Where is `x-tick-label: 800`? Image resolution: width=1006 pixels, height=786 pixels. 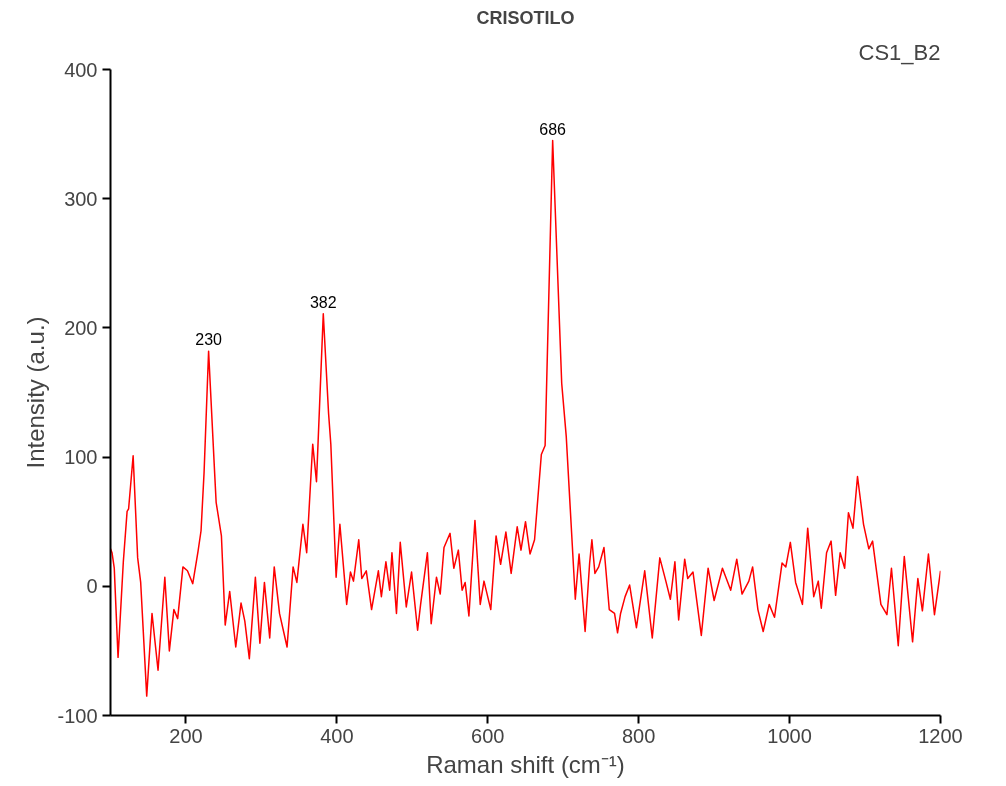 x-tick-label: 800 is located at coordinates (639, 735).